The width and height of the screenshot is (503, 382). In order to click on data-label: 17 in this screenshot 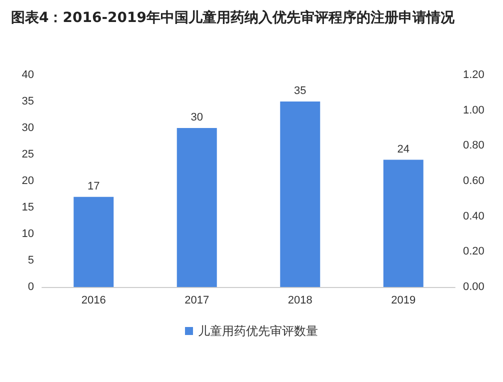, I will do `click(94, 186)`.